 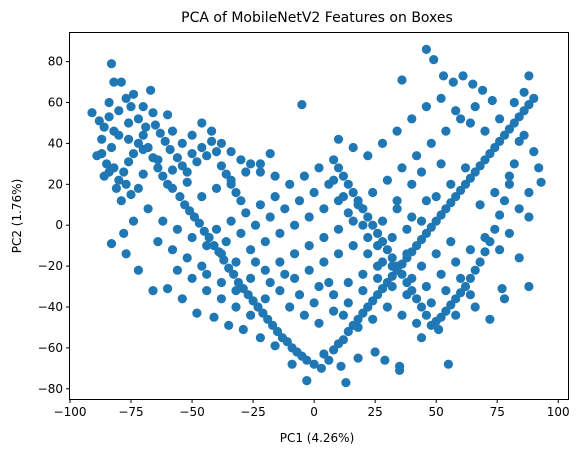 I want to click on y-tick-label: −80, so click(x=50, y=389).